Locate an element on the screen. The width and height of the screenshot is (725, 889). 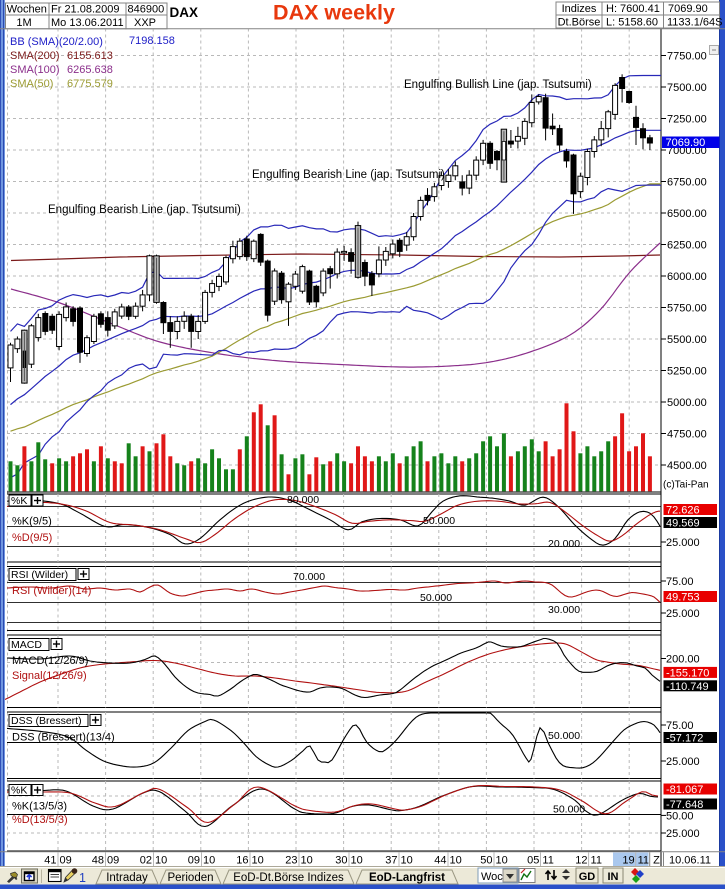
svg-text: 6000.00 is located at coordinates (687, 277).